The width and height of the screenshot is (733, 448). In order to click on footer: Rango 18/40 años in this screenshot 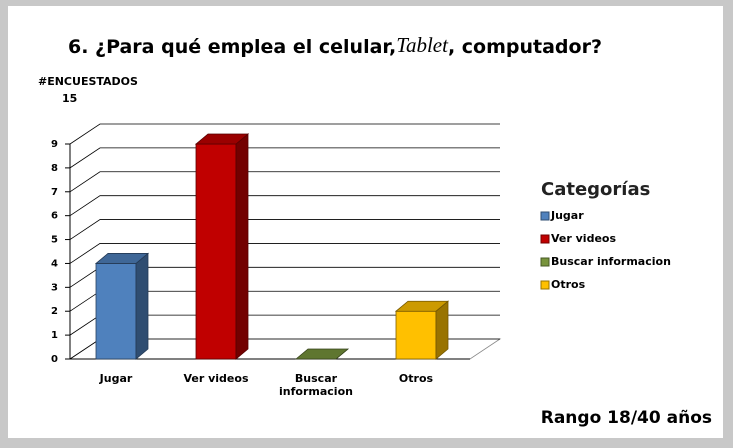, I will do `click(626, 418)`.